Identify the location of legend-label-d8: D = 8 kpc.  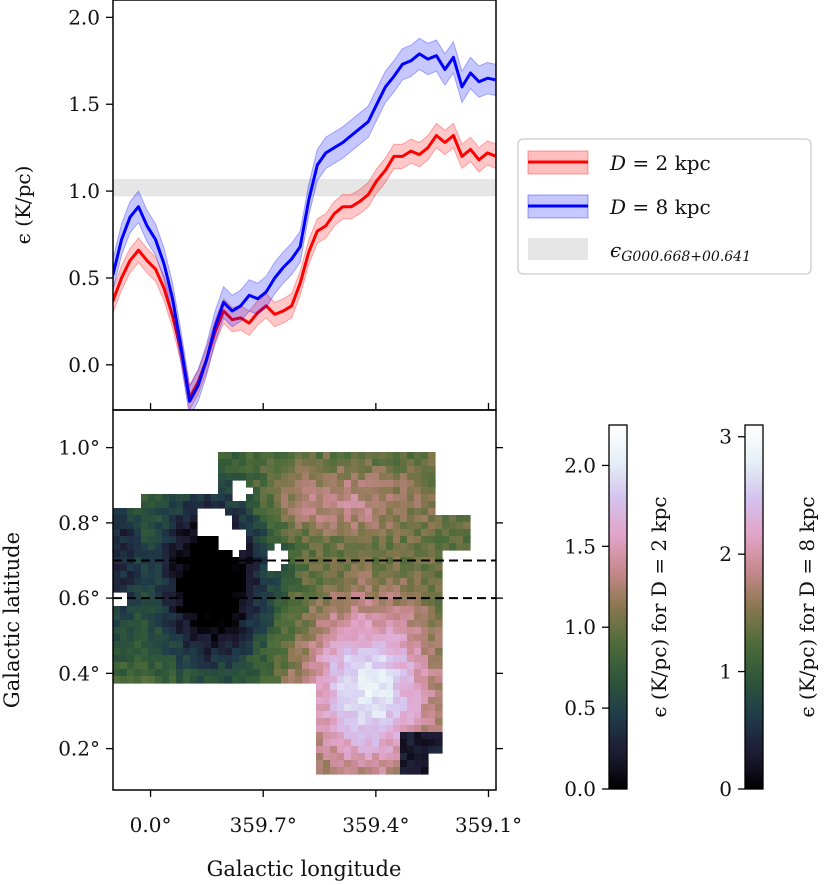
(660, 207).